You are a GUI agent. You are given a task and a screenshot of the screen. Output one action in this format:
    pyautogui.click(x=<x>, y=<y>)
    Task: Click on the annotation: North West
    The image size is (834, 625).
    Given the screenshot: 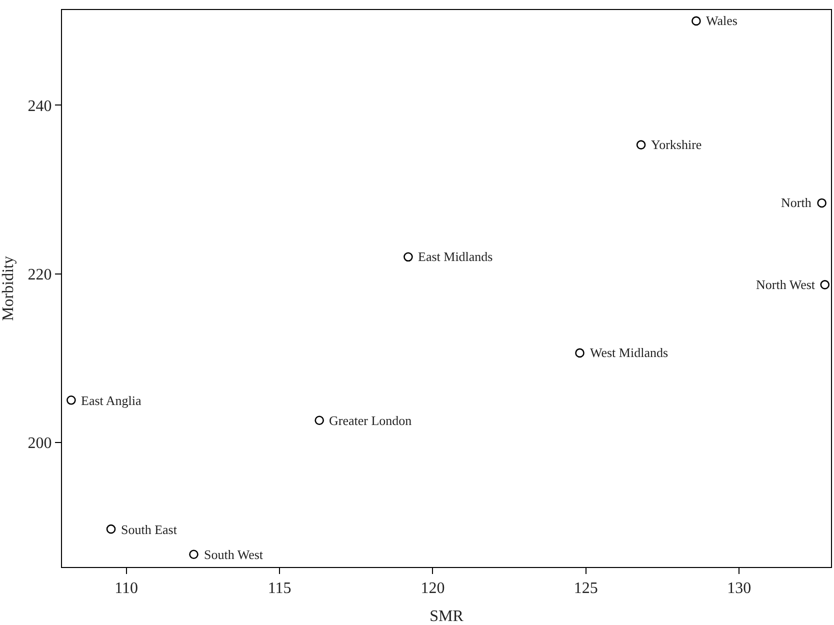 What is the action you would take?
    pyautogui.click(x=786, y=284)
    